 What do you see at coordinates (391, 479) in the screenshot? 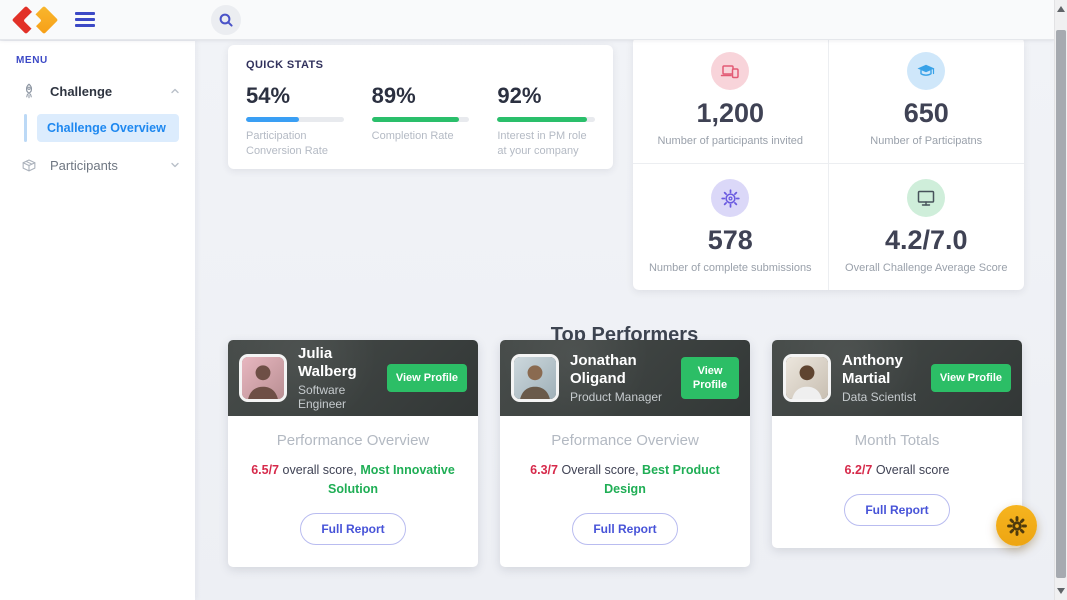
I see `award-text: Most Innovative Solution` at bounding box center [391, 479].